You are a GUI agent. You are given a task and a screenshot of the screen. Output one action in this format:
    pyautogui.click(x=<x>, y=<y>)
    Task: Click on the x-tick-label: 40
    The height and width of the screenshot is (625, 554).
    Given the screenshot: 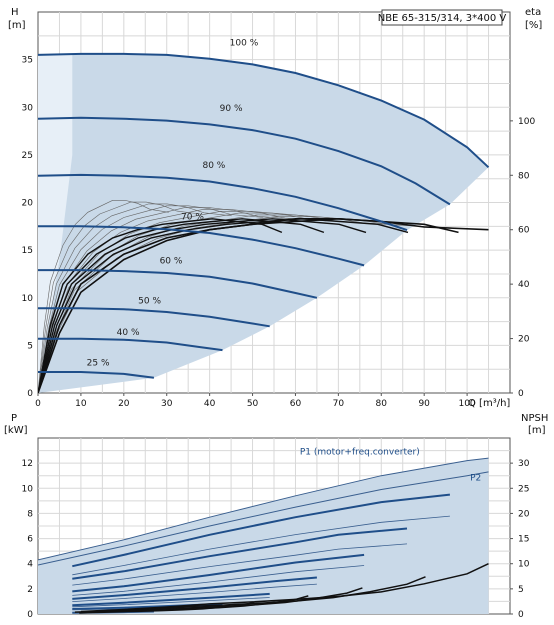 What is the action you would take?
    pyautogui.click(x=210, y=404)
    